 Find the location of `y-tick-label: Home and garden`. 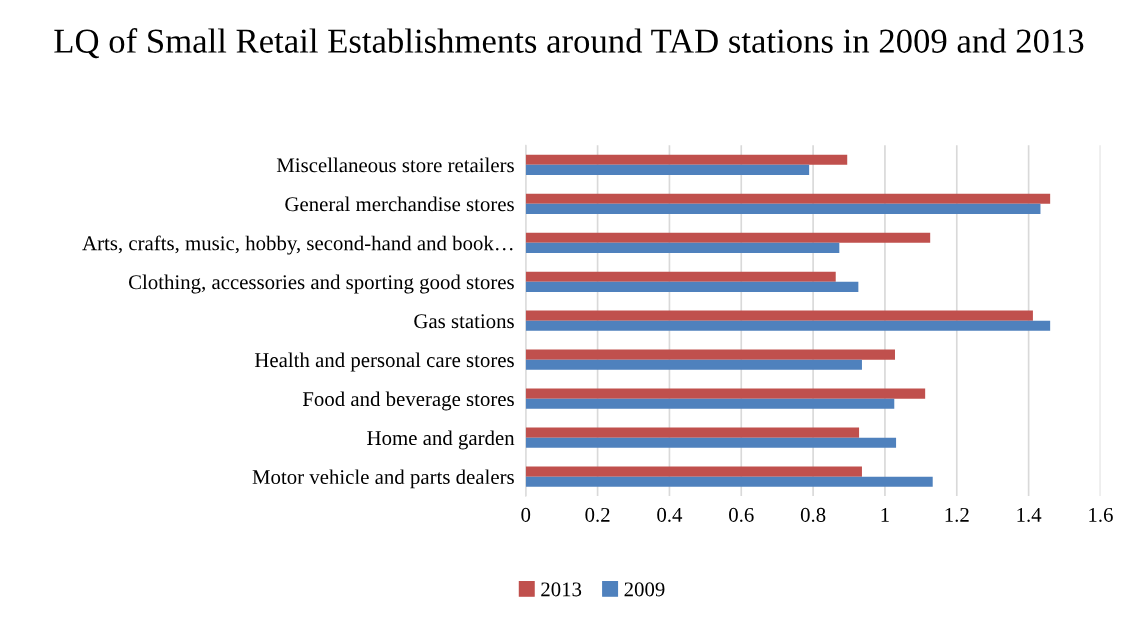

y-tick-label: Home and garden is located at coordinates (441, 440).